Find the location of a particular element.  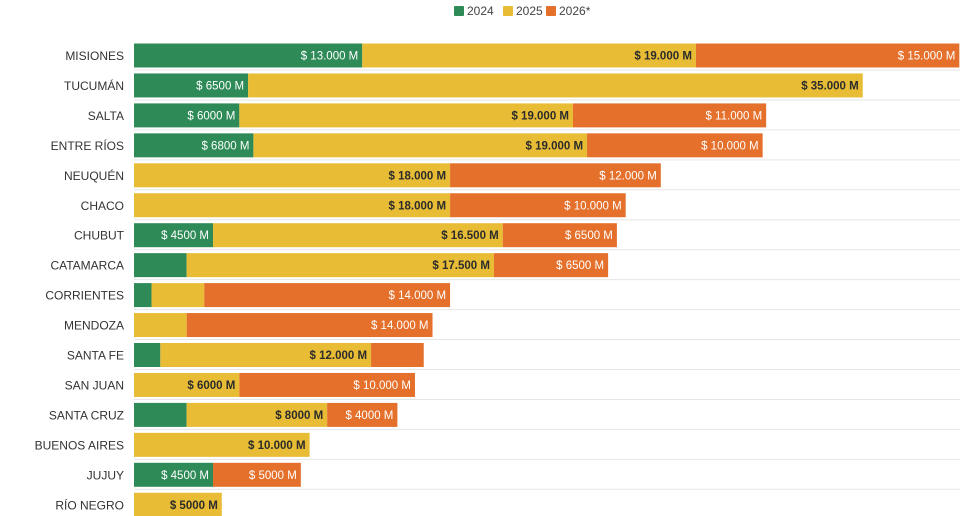

bar-tucuman-2024 is located at coordinates (191, 85).